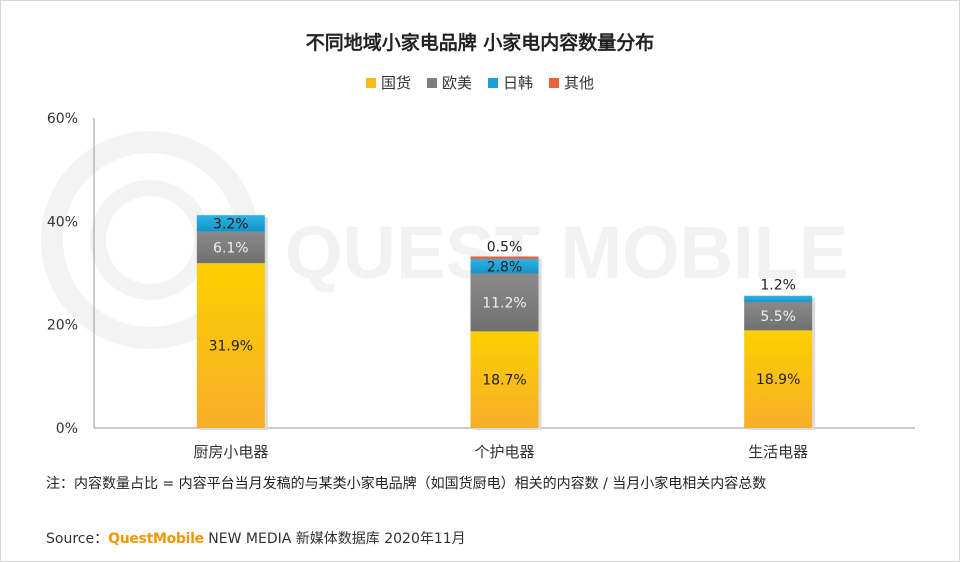 The image size is (960, 562). I want to click on legend: 国货 欧美 日韩 其他, so click(480, 82).